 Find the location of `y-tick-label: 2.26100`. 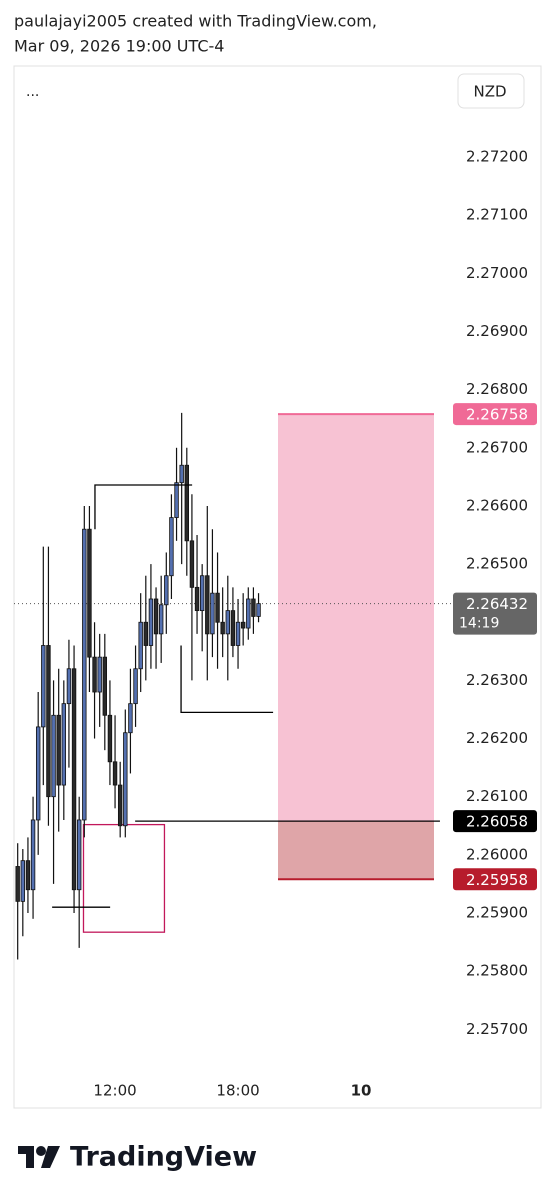

y-tick-label: 2.26100 is located at coordinates (497, 796).